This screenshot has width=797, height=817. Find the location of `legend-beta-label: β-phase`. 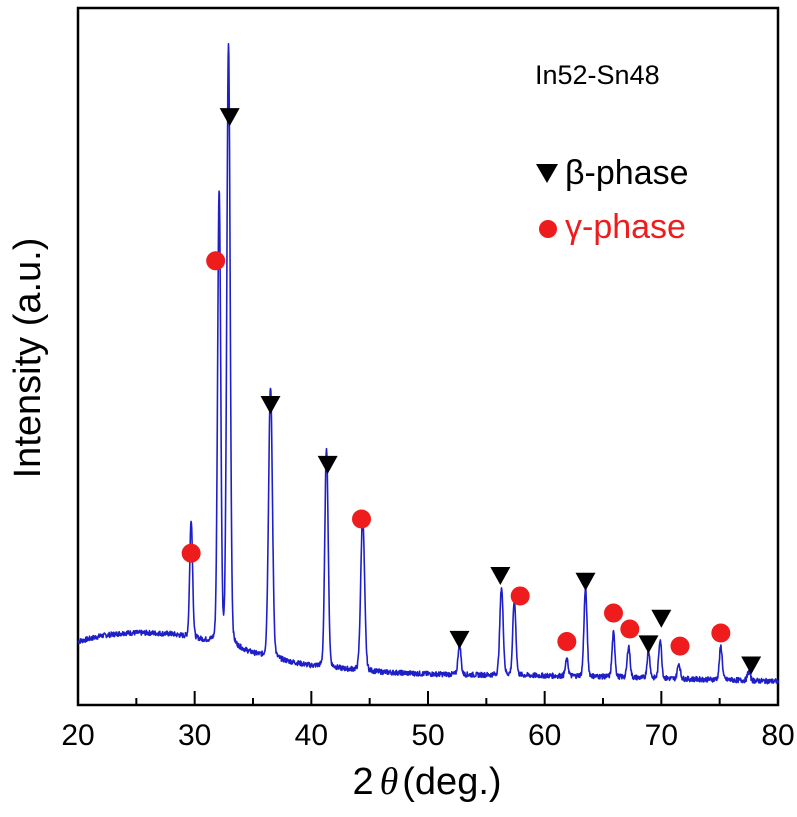

legend-beta-label: β-phase is located at coordinates (627, 173).